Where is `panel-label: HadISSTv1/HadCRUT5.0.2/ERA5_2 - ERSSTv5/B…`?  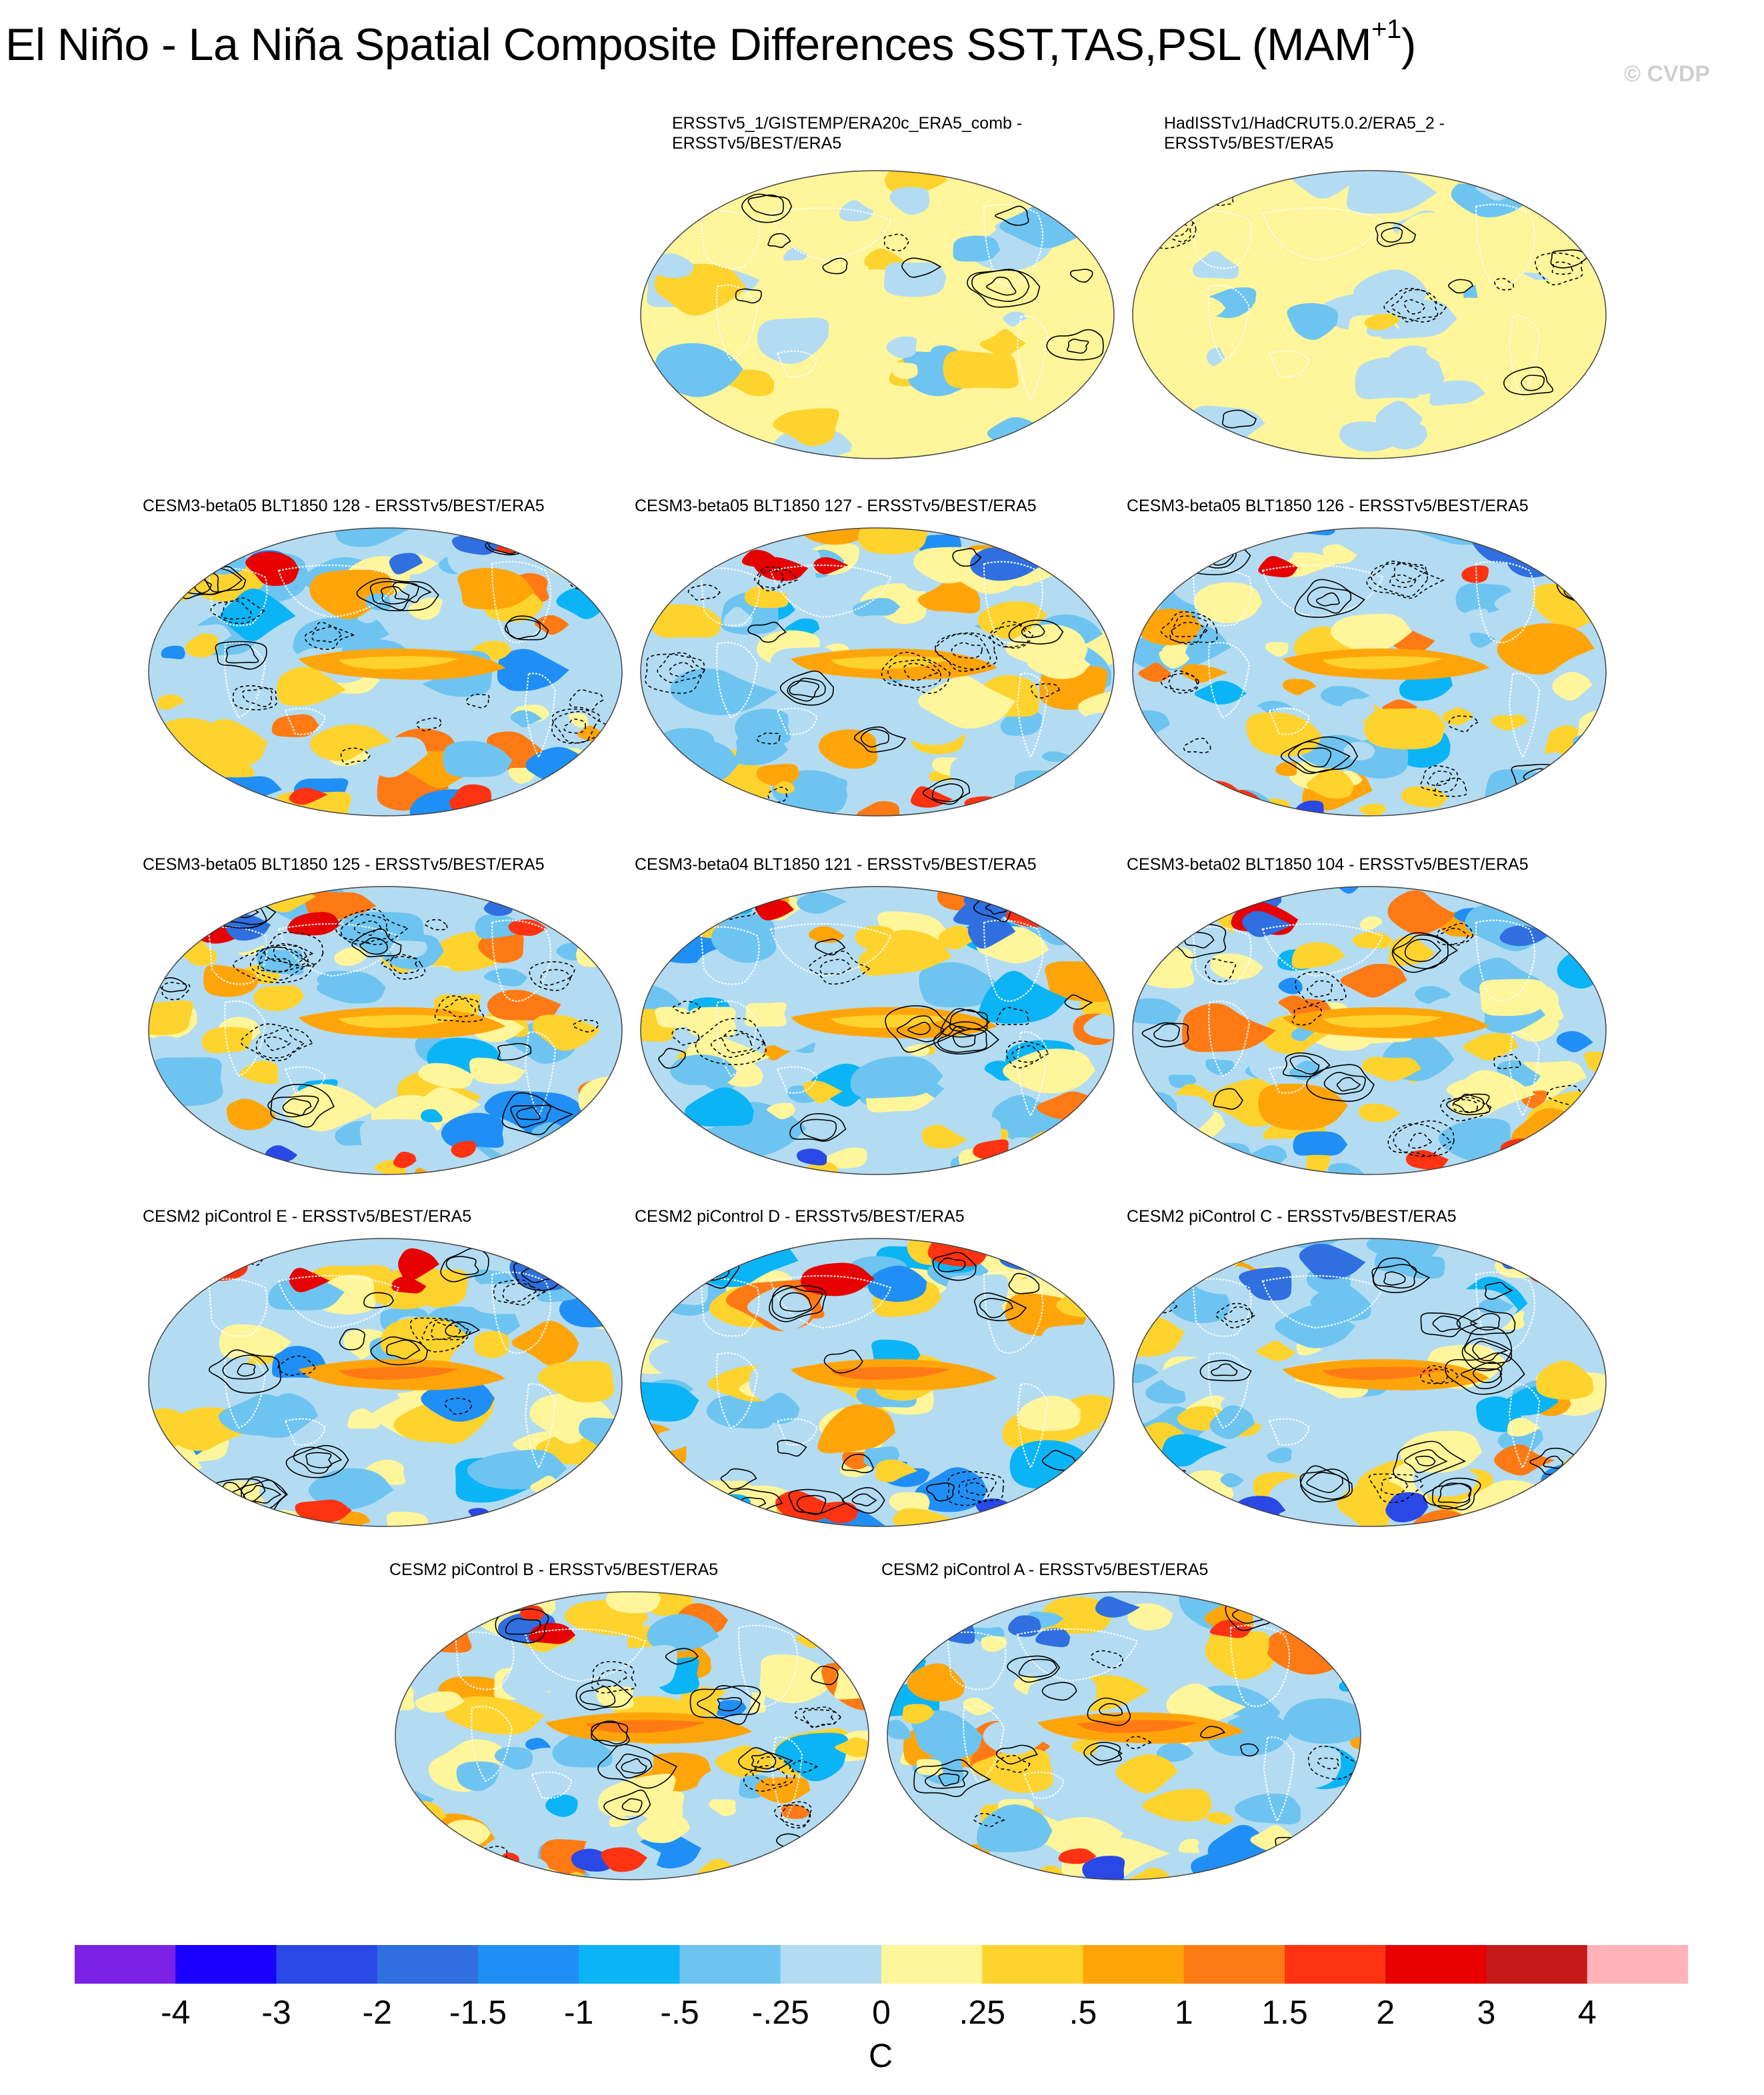 panel-label: HadISSTv1/HadCRUT5.0.2/ERA5_2 - ERSSTv5/B… is located at coordinates (1304, 133).